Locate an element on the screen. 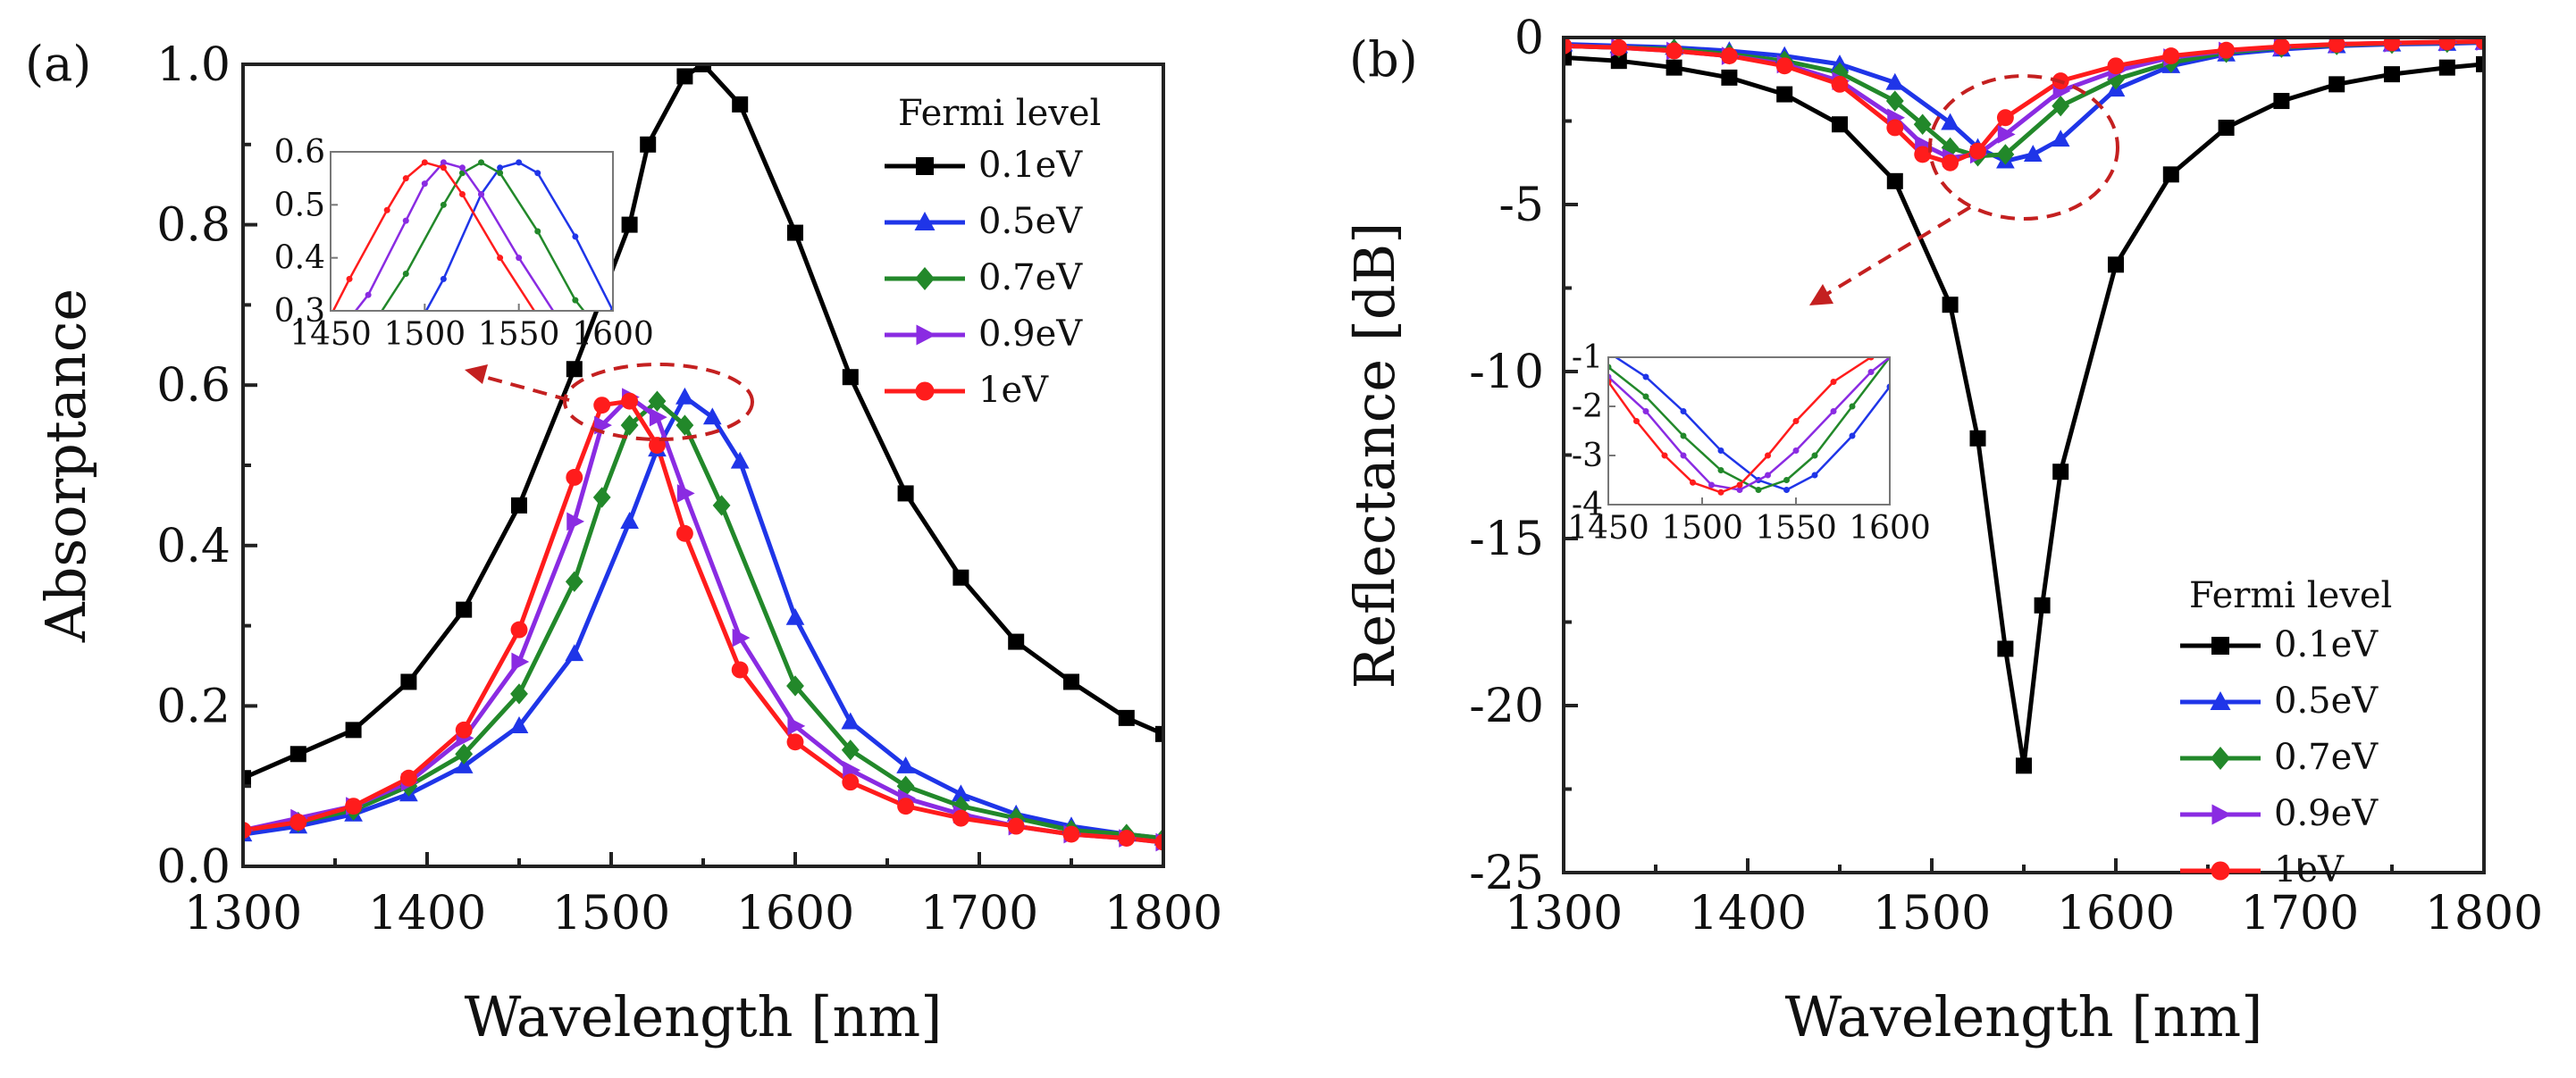  legend-label-1eV: 1eV is located at coordinates (2309, 869).